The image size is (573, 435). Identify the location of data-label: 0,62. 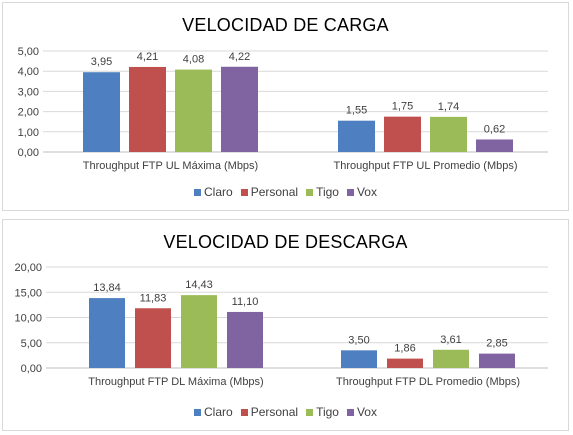
(494, 129).